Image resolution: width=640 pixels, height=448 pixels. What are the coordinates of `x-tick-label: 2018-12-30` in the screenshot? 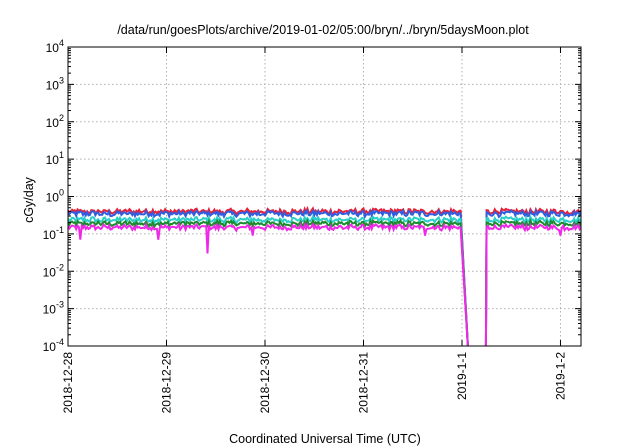 It's located at (265, 383).